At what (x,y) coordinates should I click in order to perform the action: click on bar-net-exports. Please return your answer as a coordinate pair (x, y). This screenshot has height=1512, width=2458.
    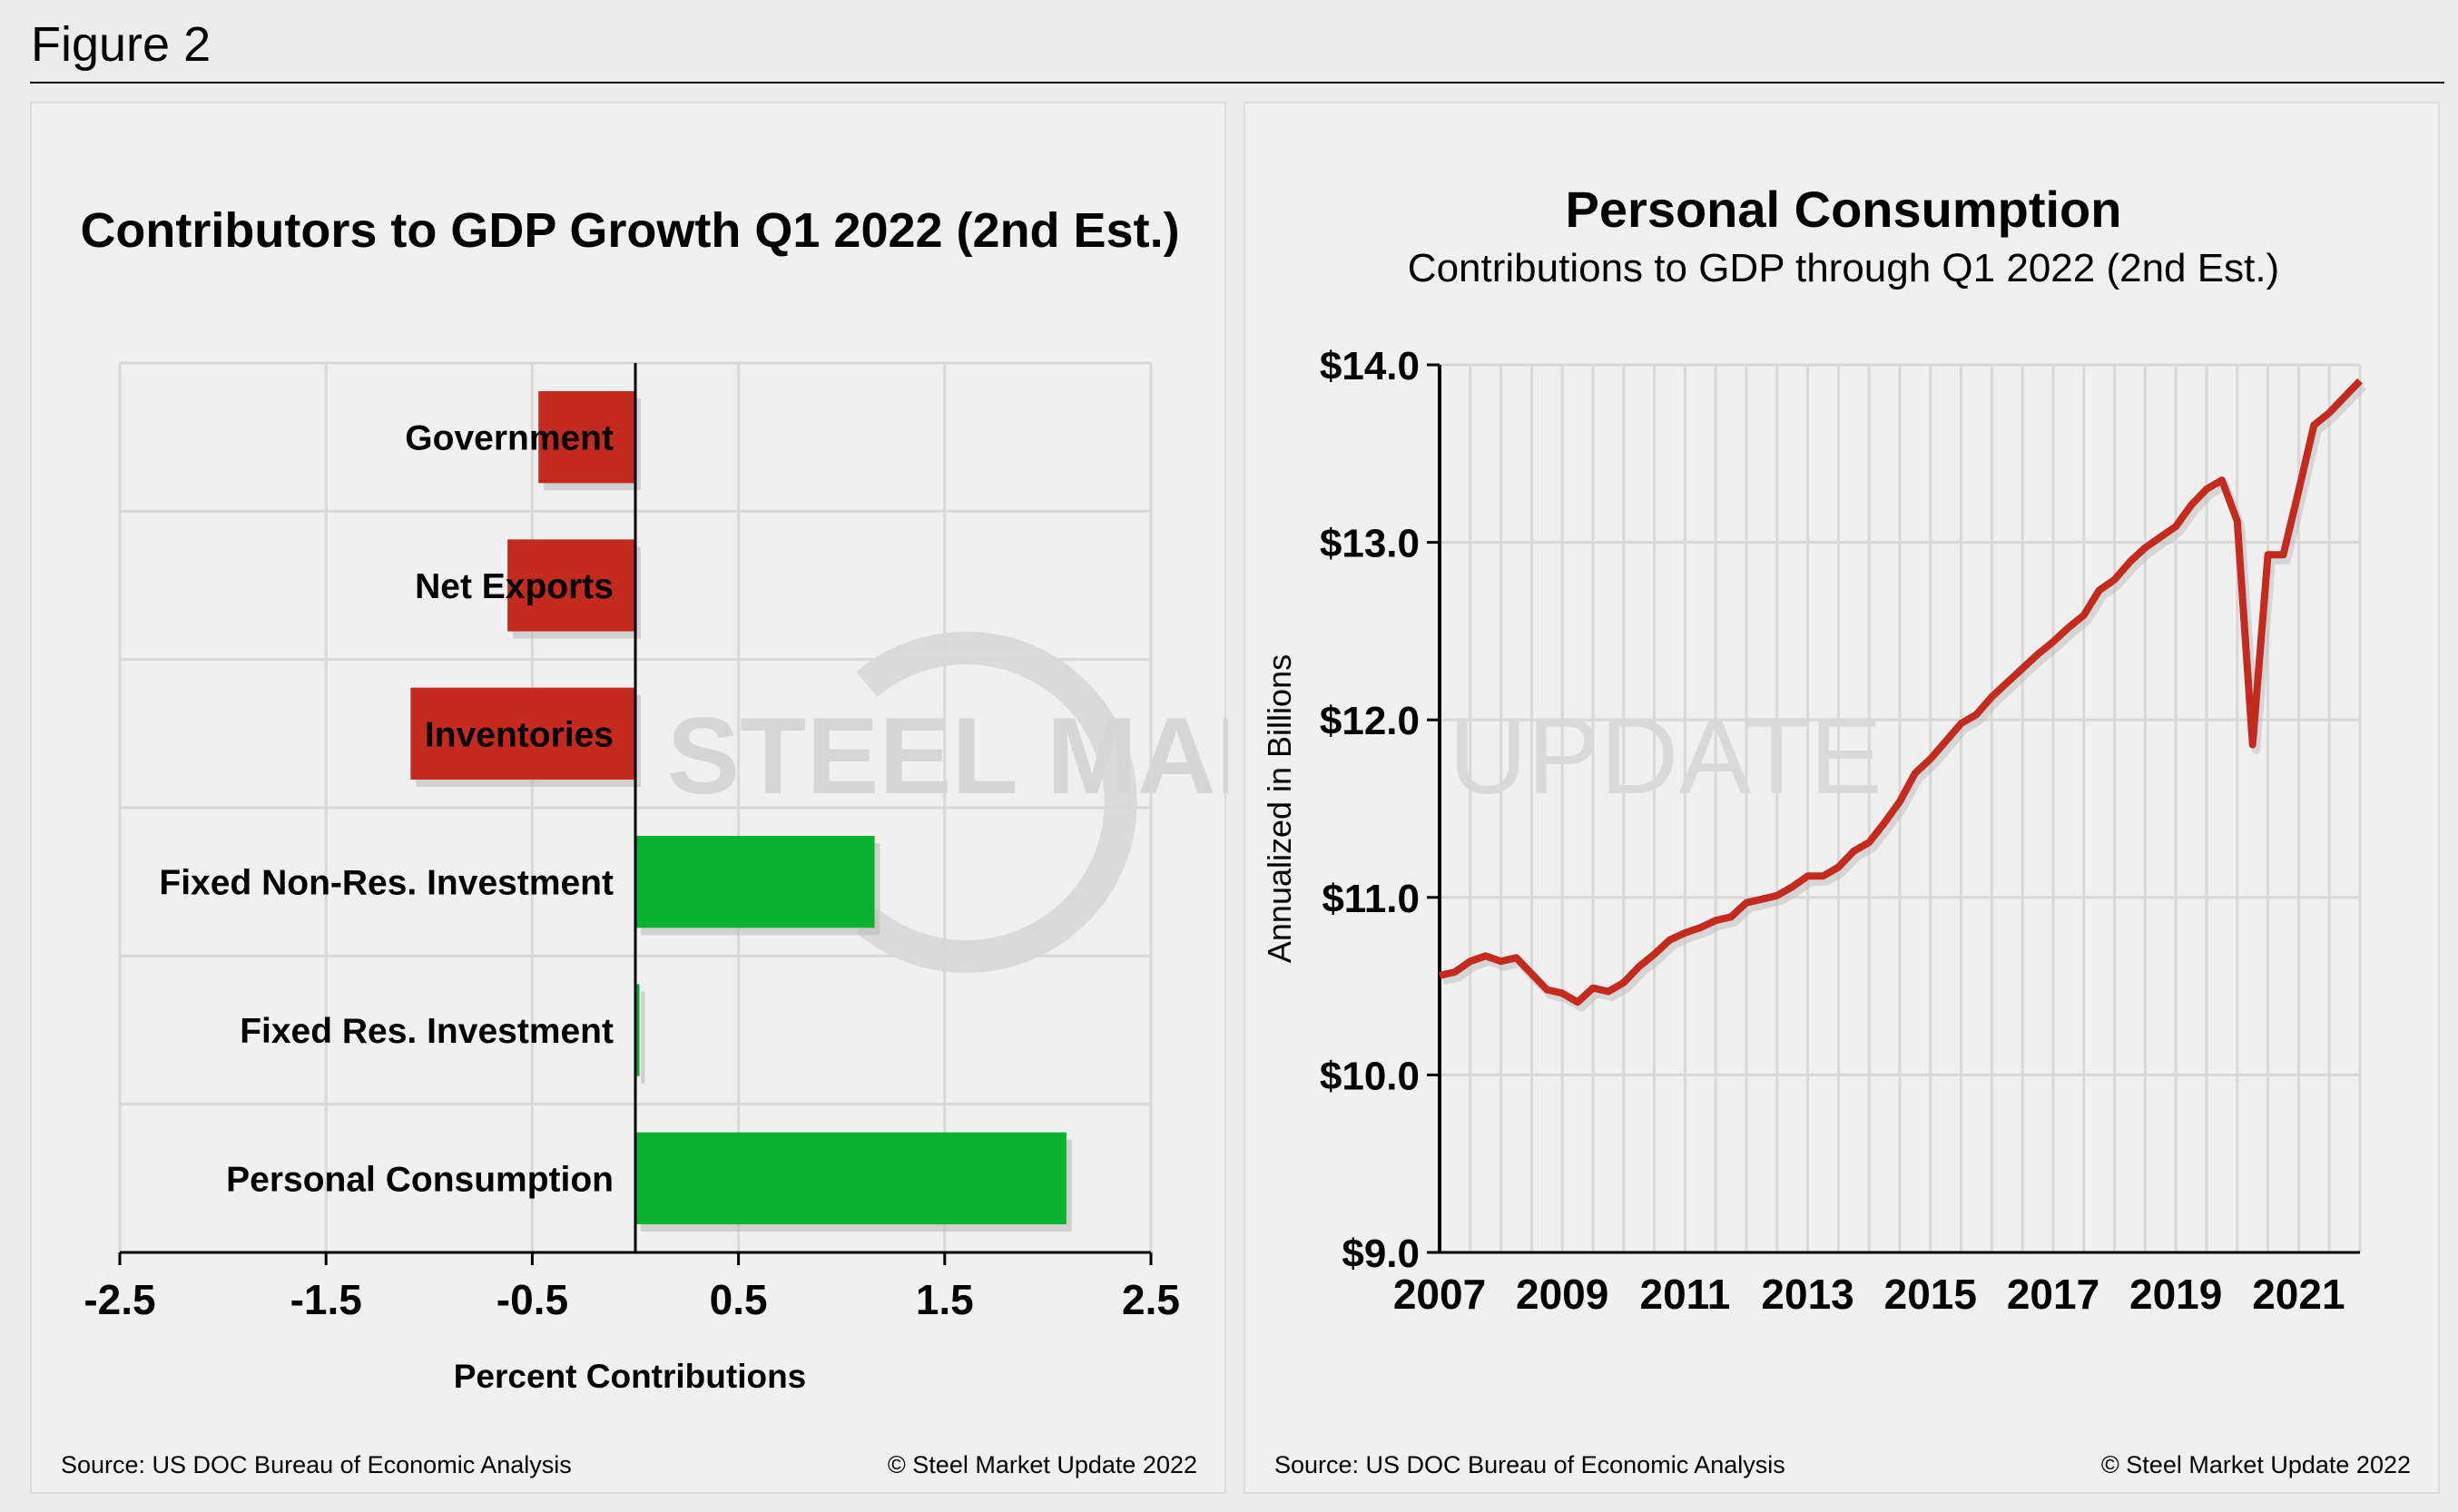
    Looking at the image, I should click on (571, 585).